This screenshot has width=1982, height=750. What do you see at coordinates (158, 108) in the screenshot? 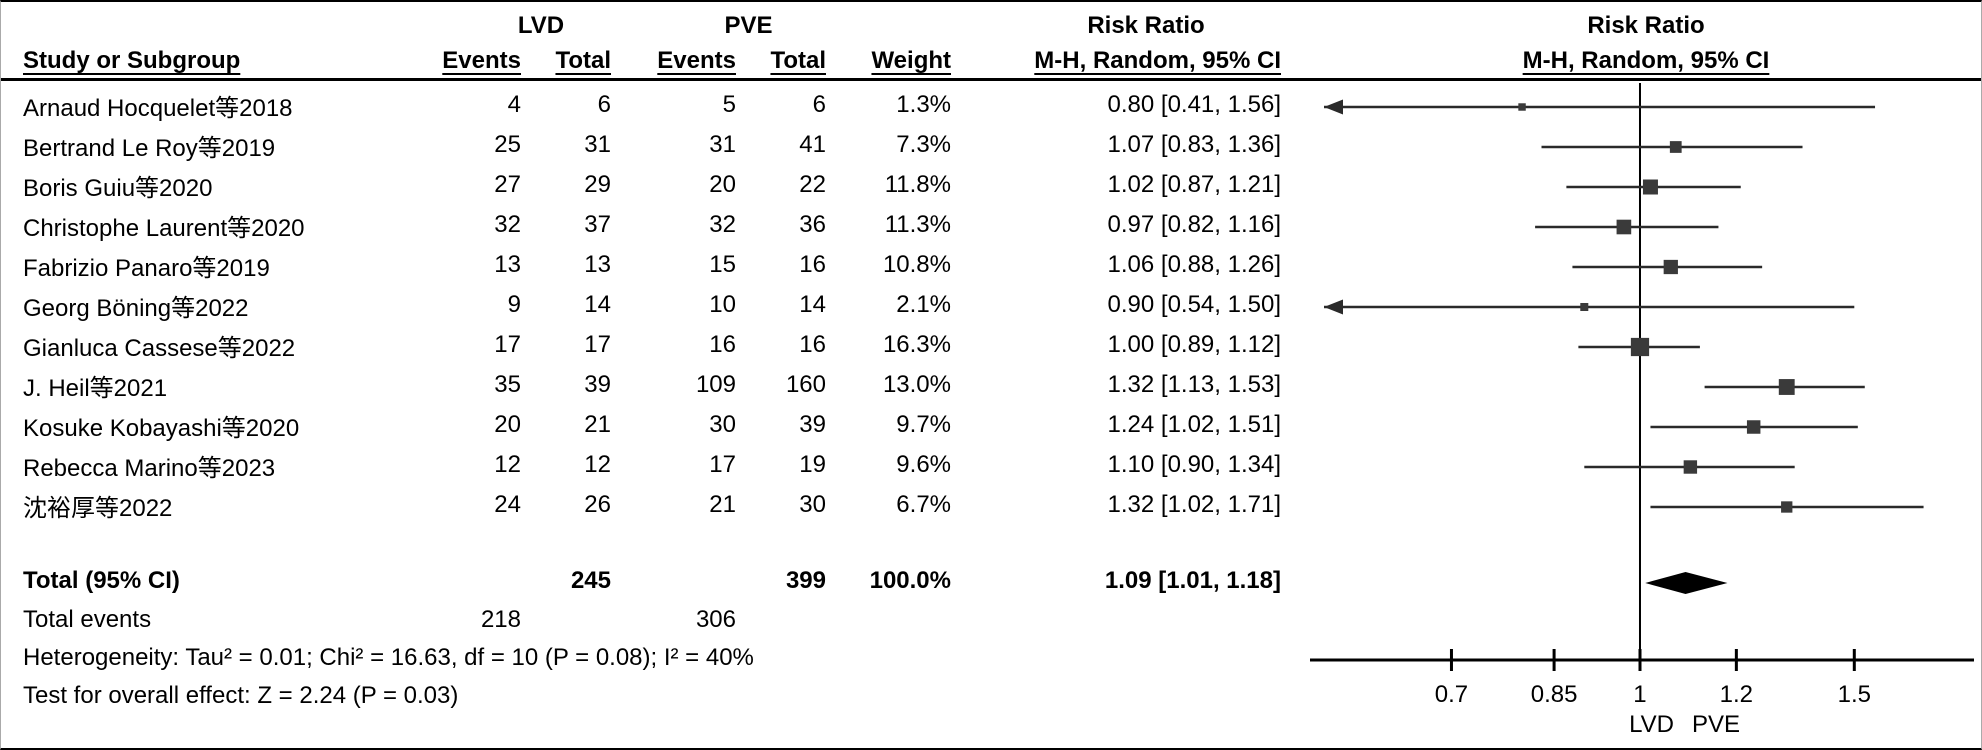
I see `study-name: Arnaud Hocquelet等2018` at bounding box center [158, 108].